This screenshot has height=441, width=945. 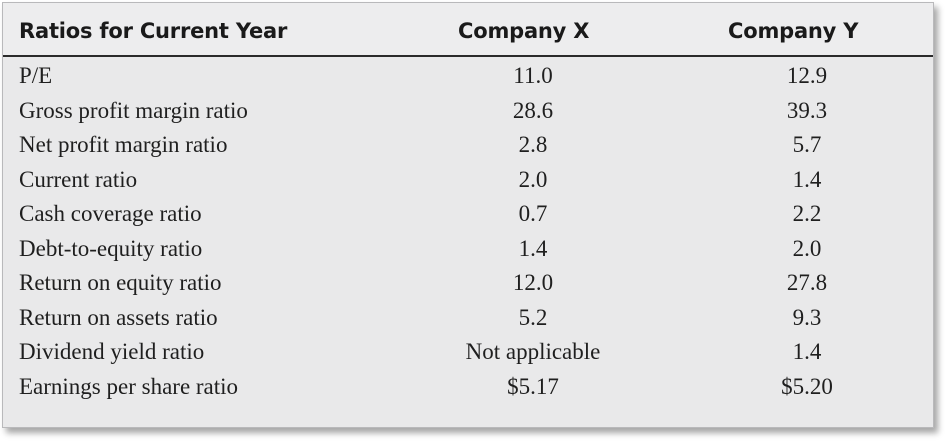 What do you see at coordinates (533, 75) in the screenshot?
I see `company-x-value: 11.0` at bounding box center [533, 75].